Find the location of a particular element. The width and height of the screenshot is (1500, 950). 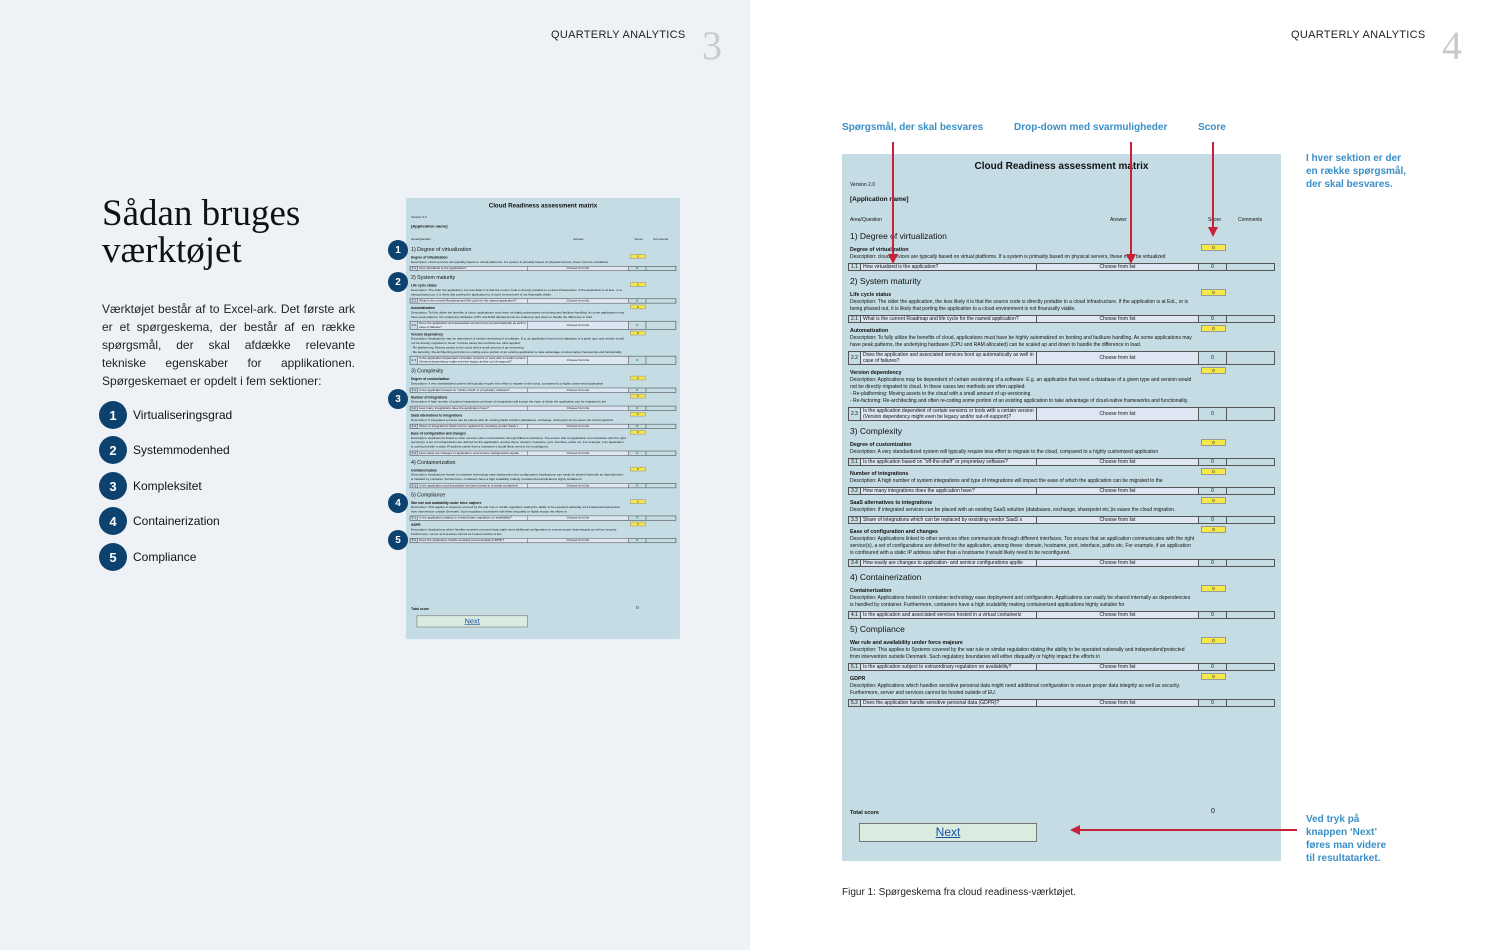

question-number: 2.1 is located at coordinates (855, 319).